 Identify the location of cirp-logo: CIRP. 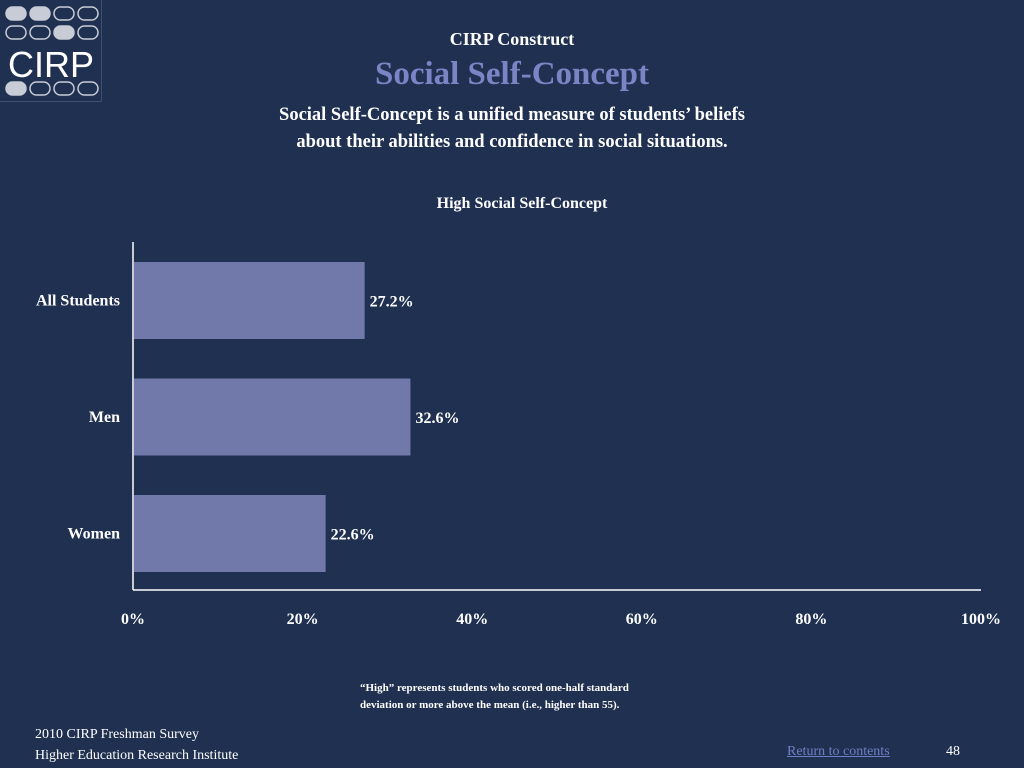
(51, 51).